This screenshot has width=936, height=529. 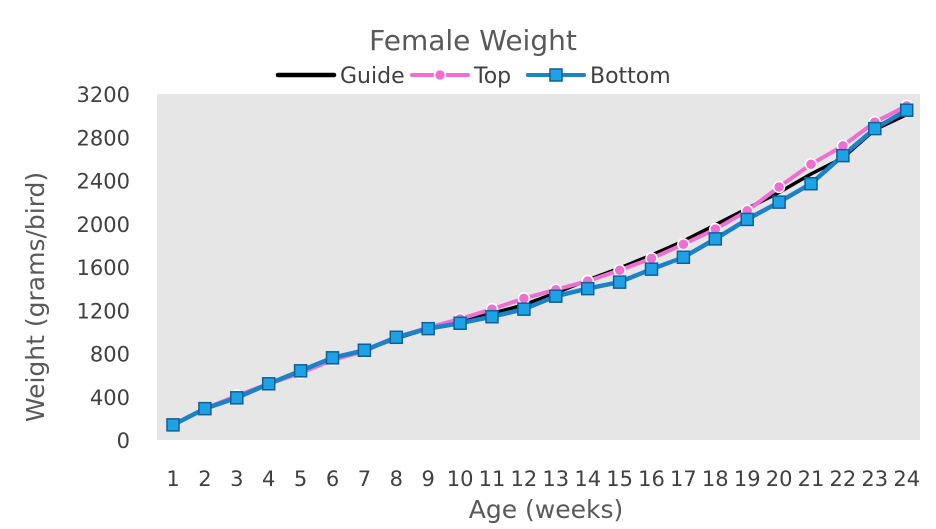 I want to click on x-tick-label: 7, so click(x=364, y=479).